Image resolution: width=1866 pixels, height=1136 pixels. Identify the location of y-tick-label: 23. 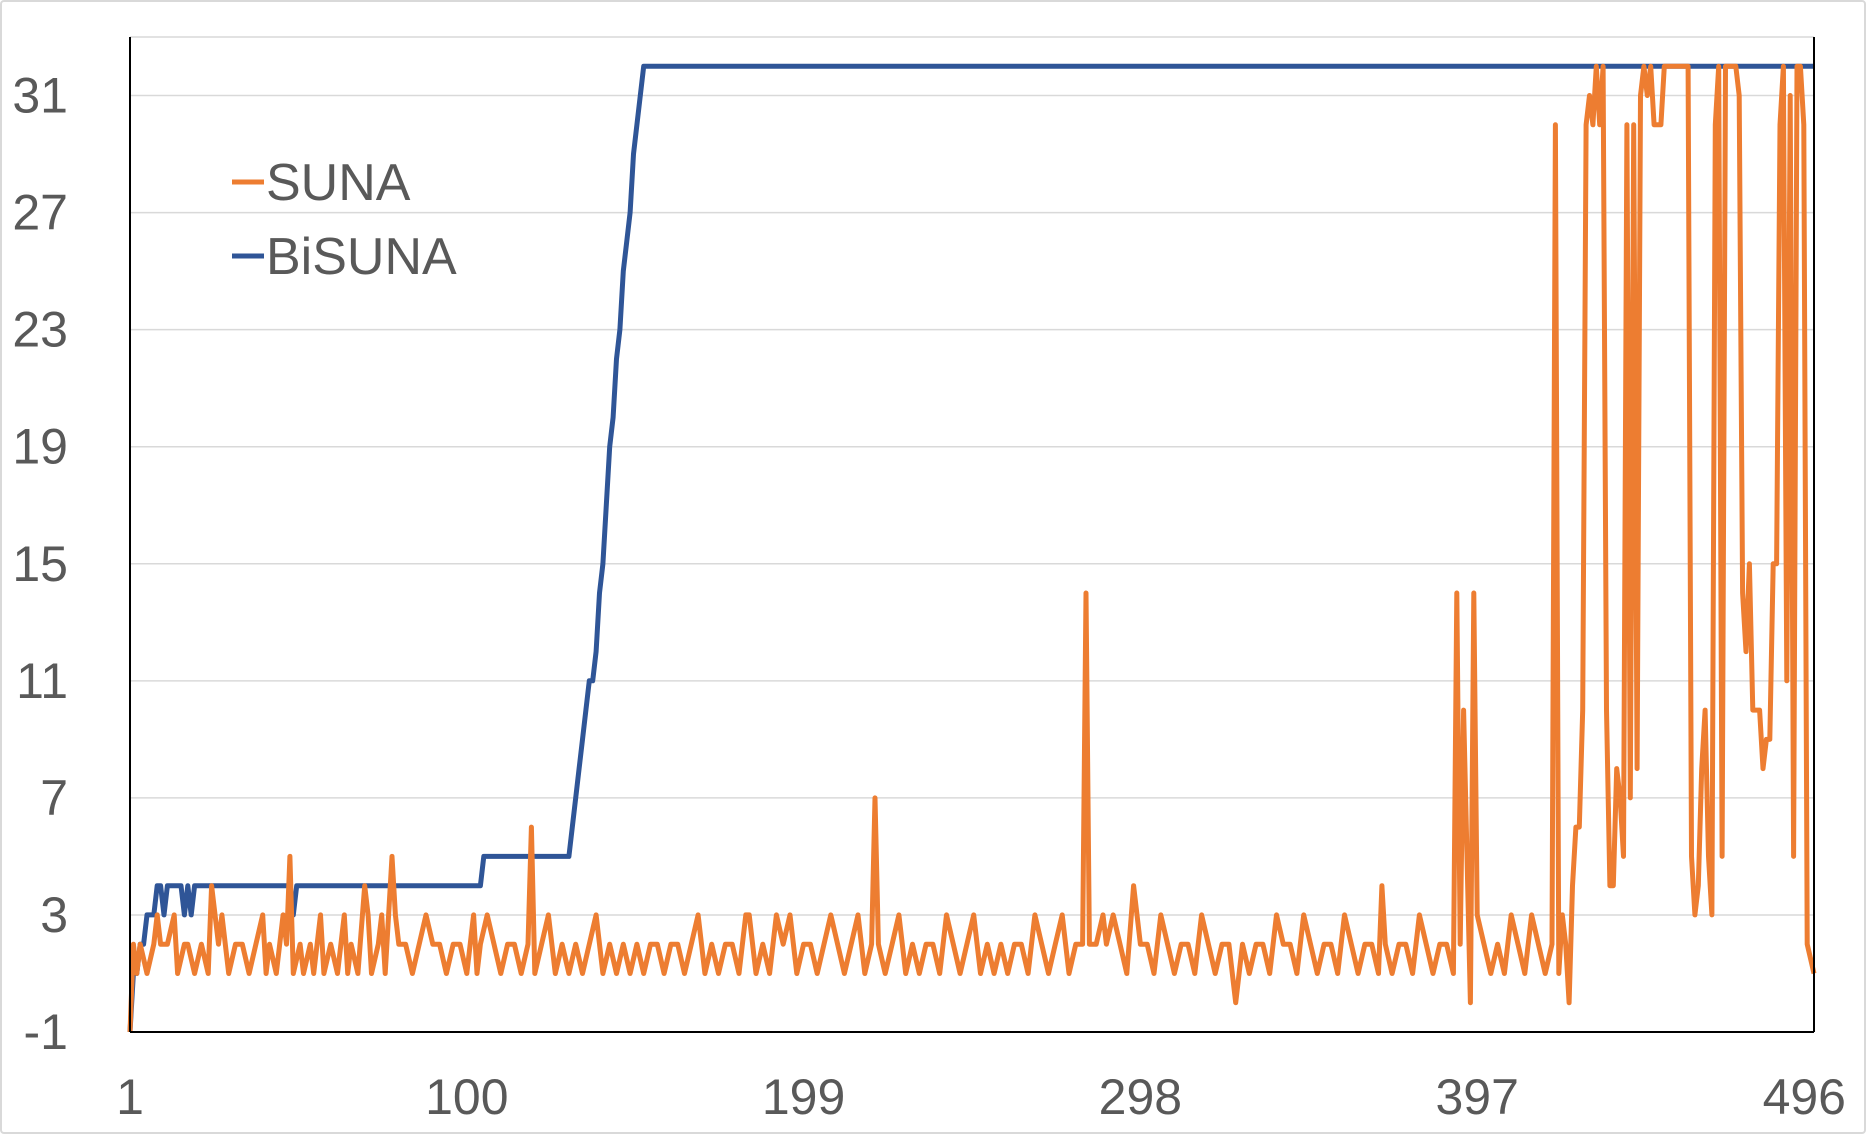
(40, 330).